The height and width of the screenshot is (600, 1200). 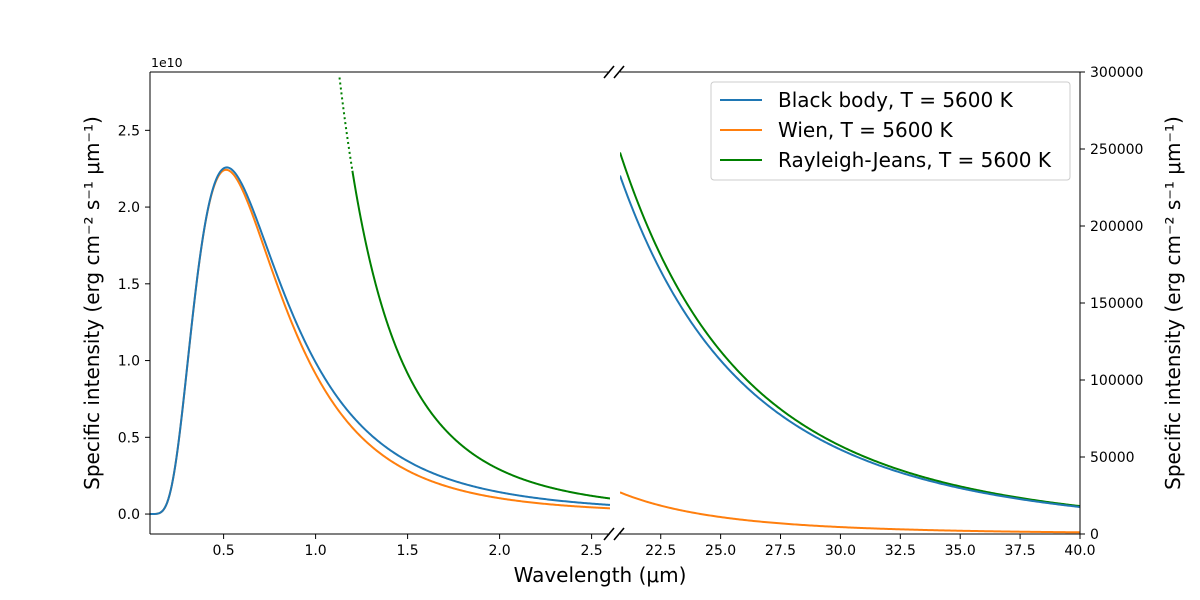 I want to click on x-tick-label: 2.5, so click(x=591, y=551).